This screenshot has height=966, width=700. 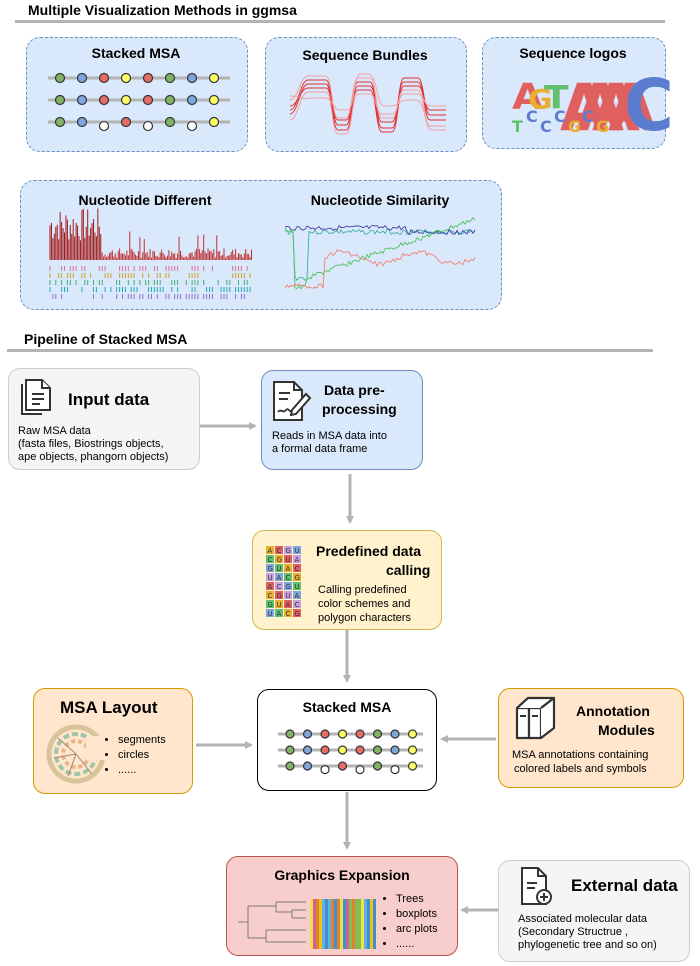 What do you see at coordinates (574, 93) in the screenshot?
I see `sequence-logos-card` at bounding box center [574, 93].